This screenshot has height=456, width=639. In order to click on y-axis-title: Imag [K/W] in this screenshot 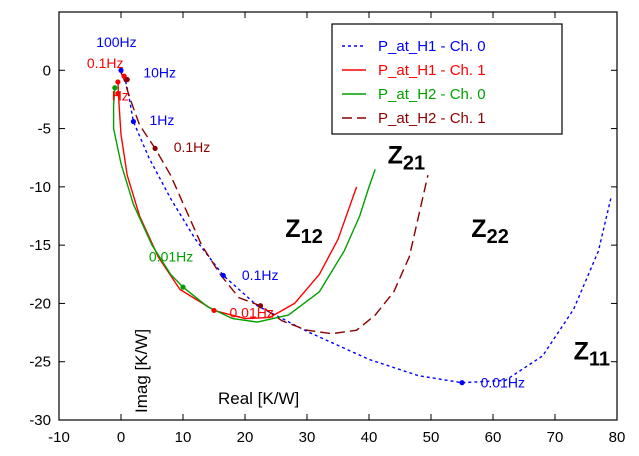, I will do `click(141, 371)`.